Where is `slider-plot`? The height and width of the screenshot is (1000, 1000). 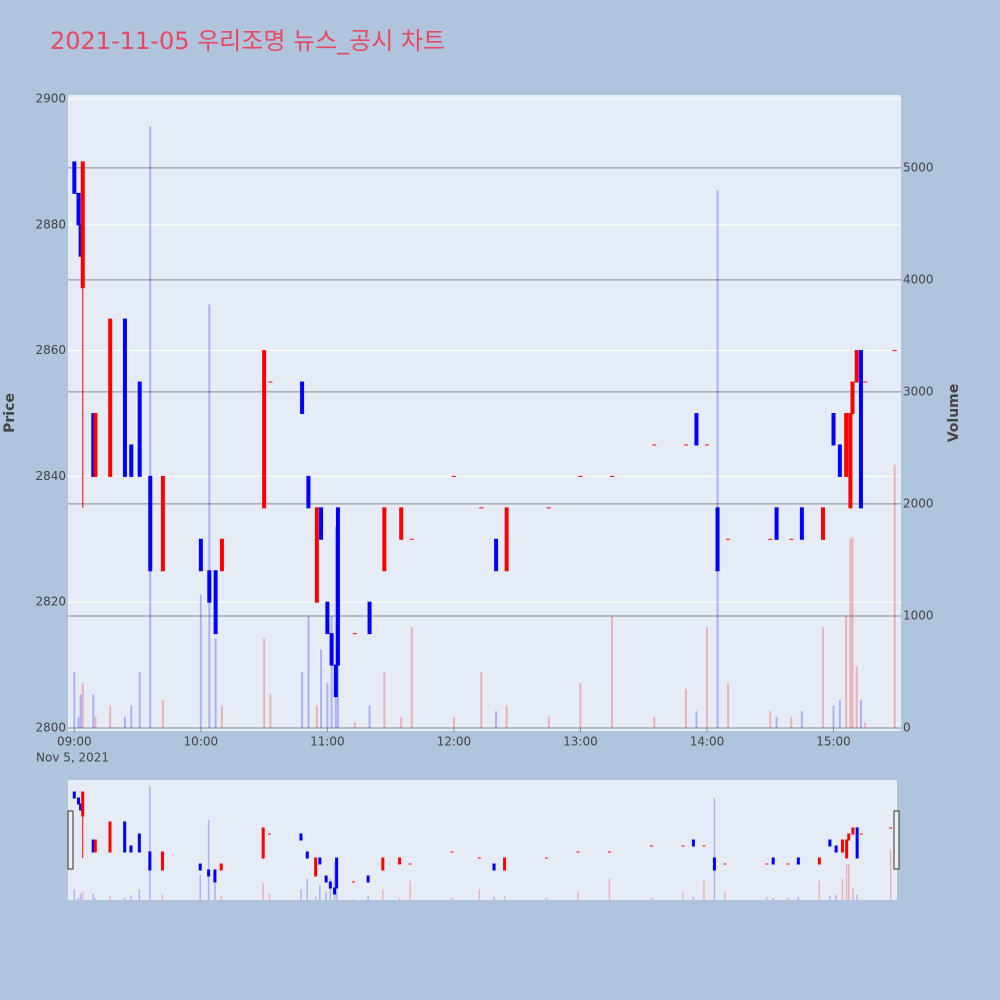 slider-plot is located at coordinates (482, 842).